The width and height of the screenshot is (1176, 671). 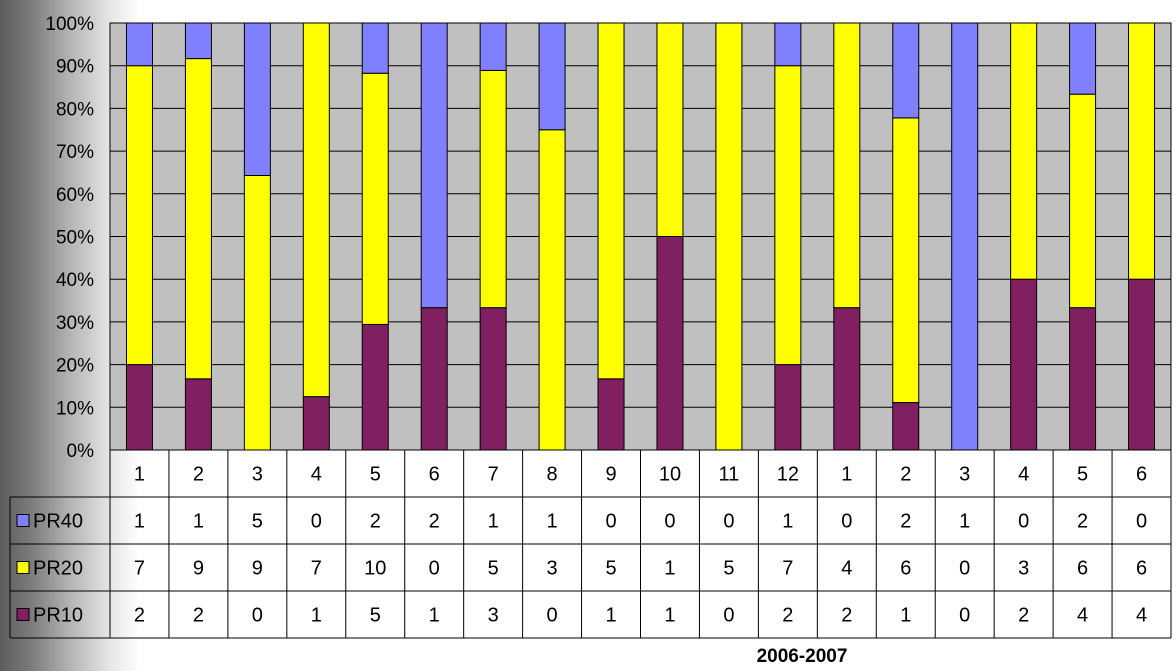 What do you see at coordinates (434, 475) in the screenshot?
I see `x-tick-label: 6` at bounding box center [434, 475].